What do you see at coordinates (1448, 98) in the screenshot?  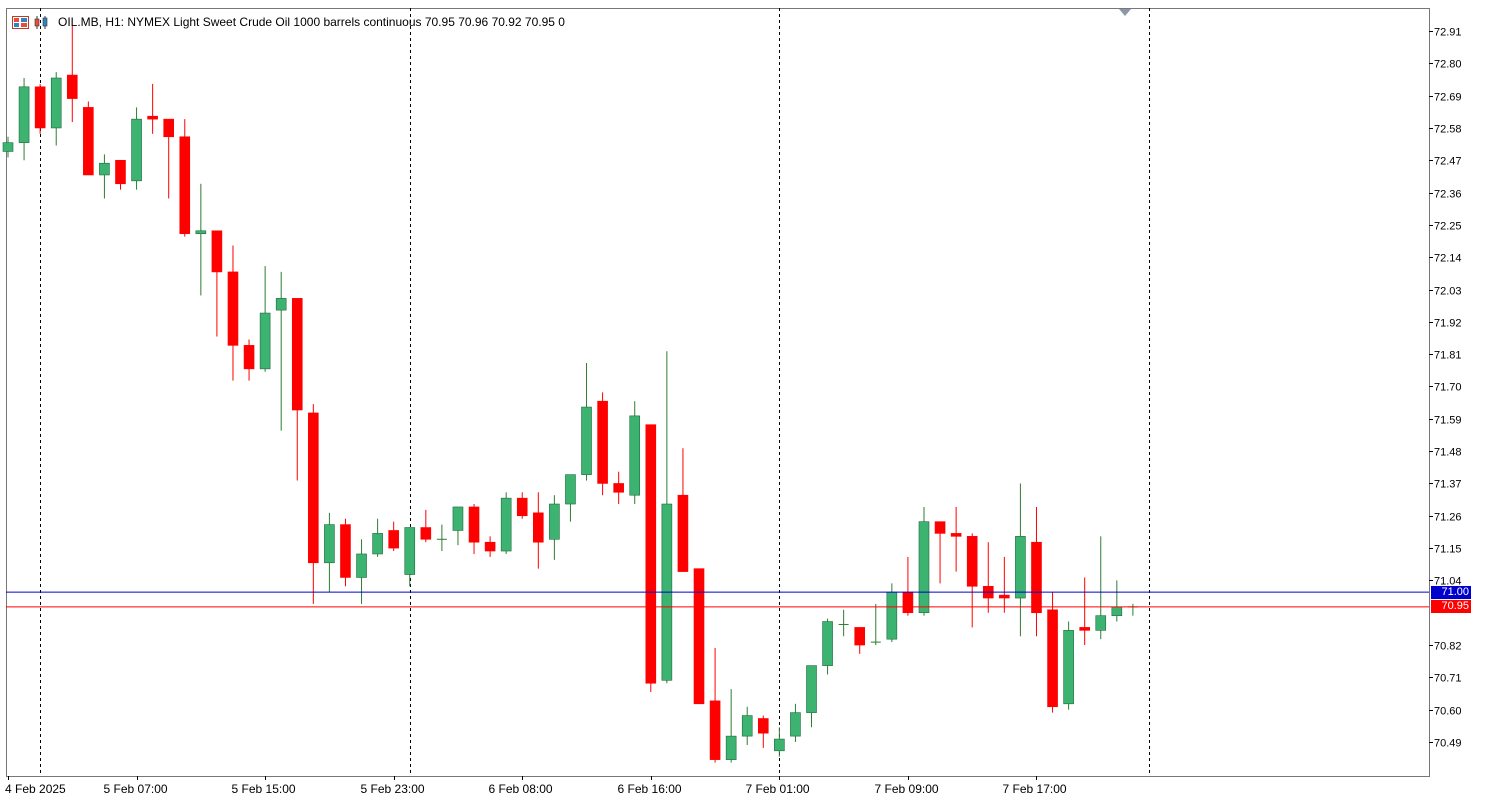 I see `y-tick-label: 72.69` at bounding box center [1448, 98].